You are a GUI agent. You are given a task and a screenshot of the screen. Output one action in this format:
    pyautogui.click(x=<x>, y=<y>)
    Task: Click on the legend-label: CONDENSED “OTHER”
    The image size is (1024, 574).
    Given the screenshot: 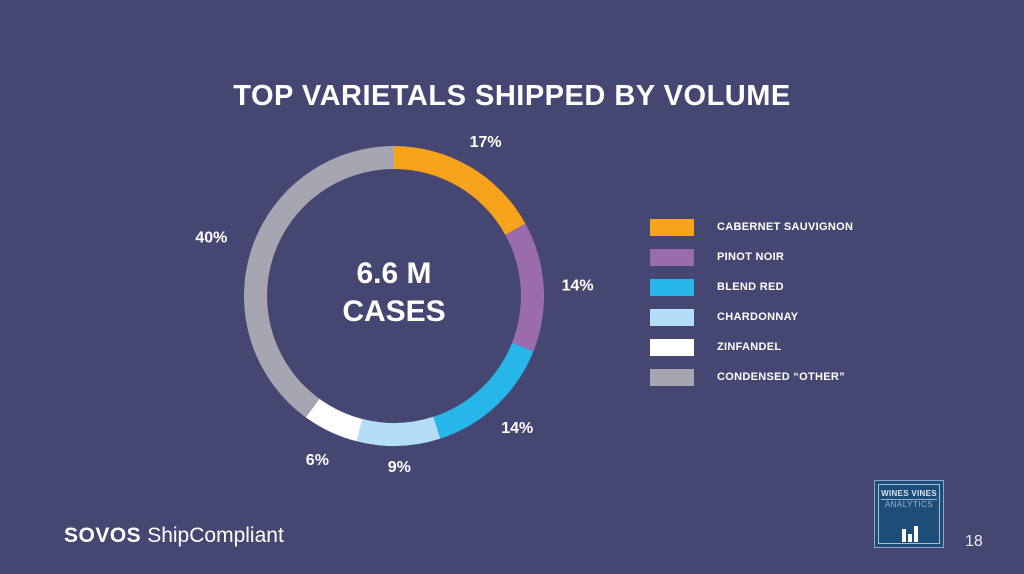 What is the action you would take?
    pyautogui.click(x=781, y=377)
    